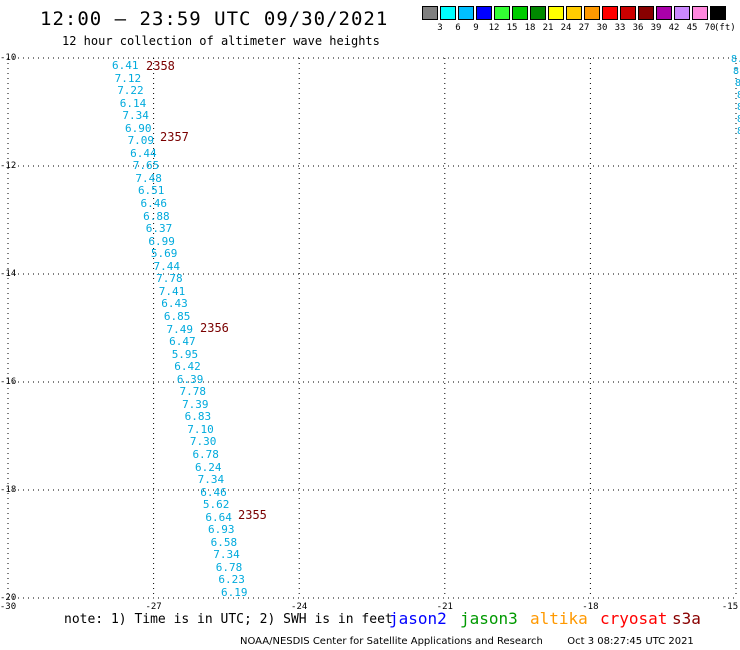 This screenshot has width=740, height=650. I want to click on wave-height-value: 6.64, so click(218, 517).